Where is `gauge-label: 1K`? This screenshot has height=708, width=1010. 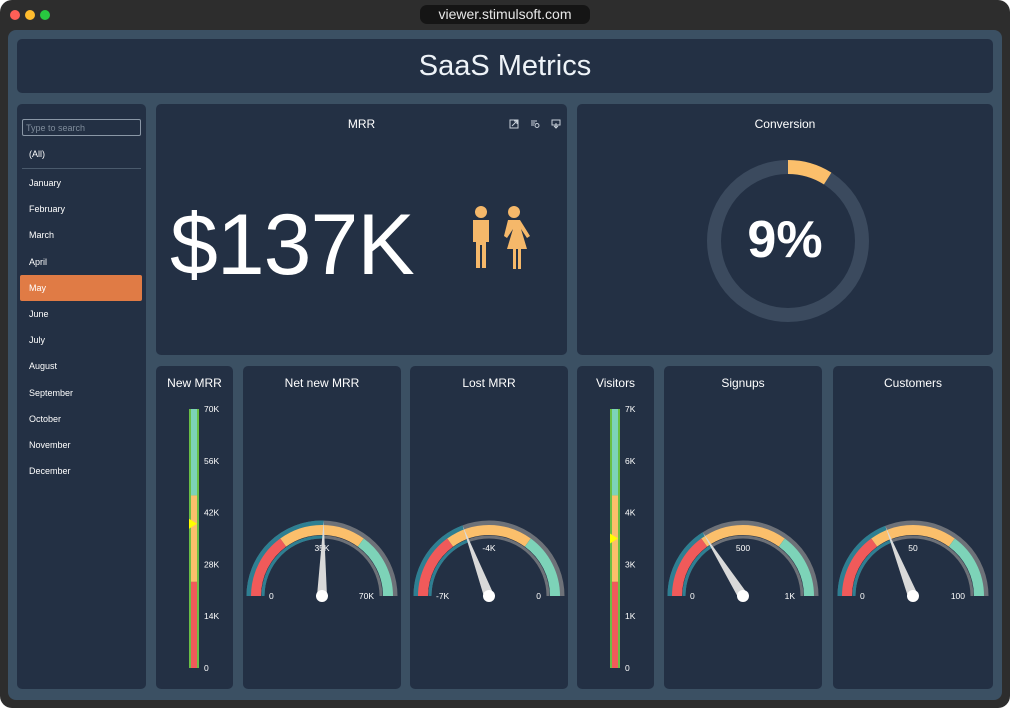
gauge-label: 1K is located at coordinates (790, 596).